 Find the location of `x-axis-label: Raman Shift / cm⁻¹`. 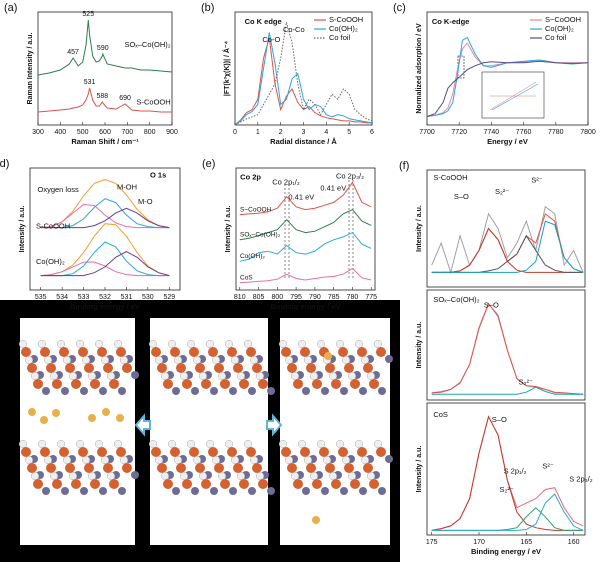

x-axis-label: Raman Shift / cm⁻¹ is located at coordinates (105, 141).